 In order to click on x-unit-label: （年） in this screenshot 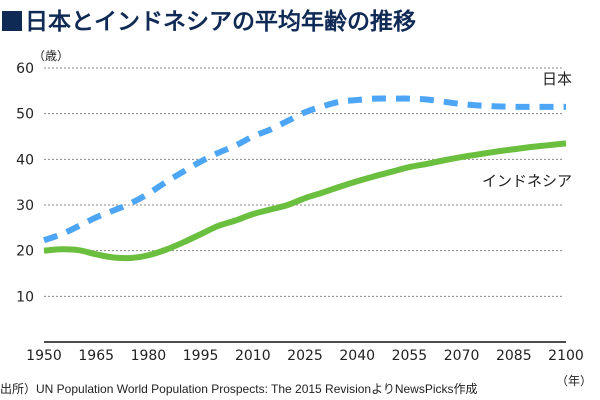, I will do `click(574, 381)`.